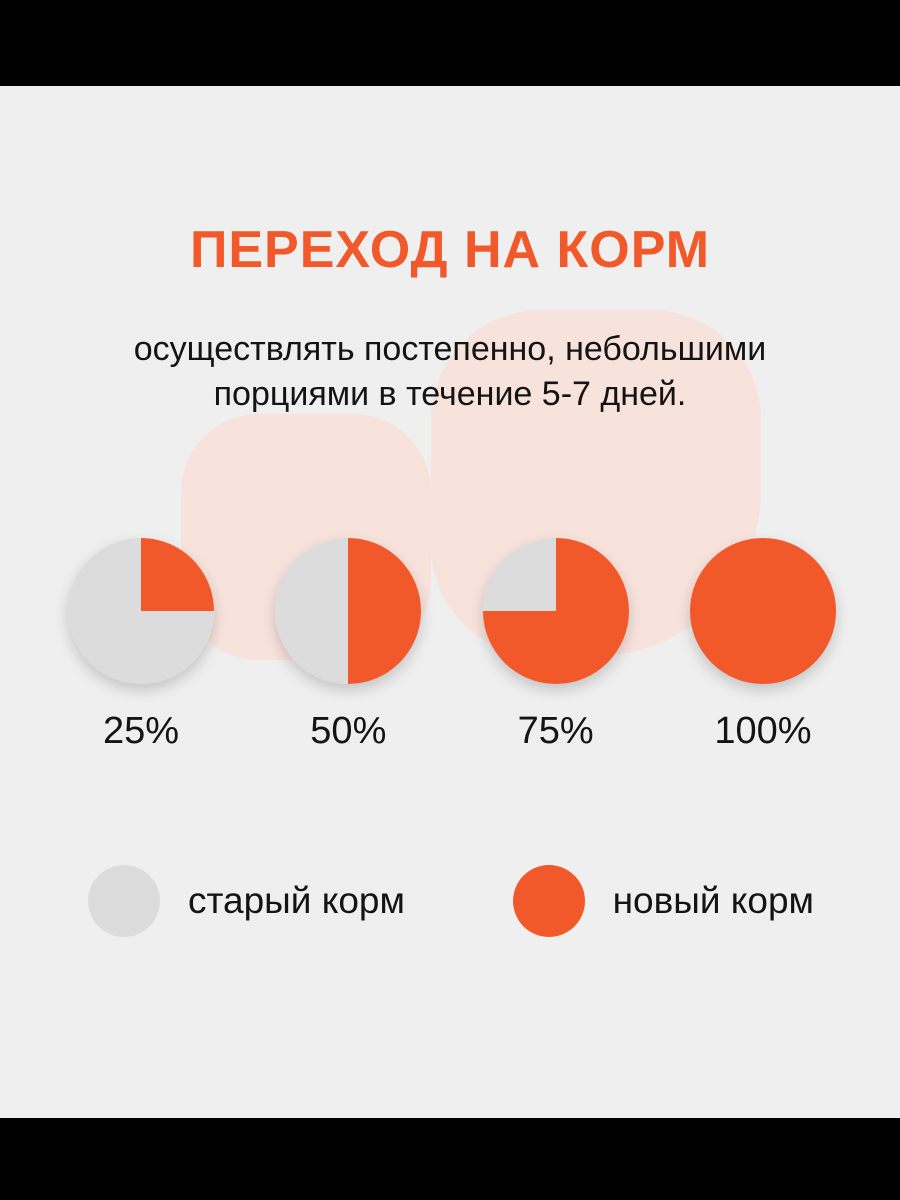 This screenshot has height=1200, width=900. Describe the element at coordinates (124, 901) in the screenshot. I see `legend-swatch-old-food` at that location.